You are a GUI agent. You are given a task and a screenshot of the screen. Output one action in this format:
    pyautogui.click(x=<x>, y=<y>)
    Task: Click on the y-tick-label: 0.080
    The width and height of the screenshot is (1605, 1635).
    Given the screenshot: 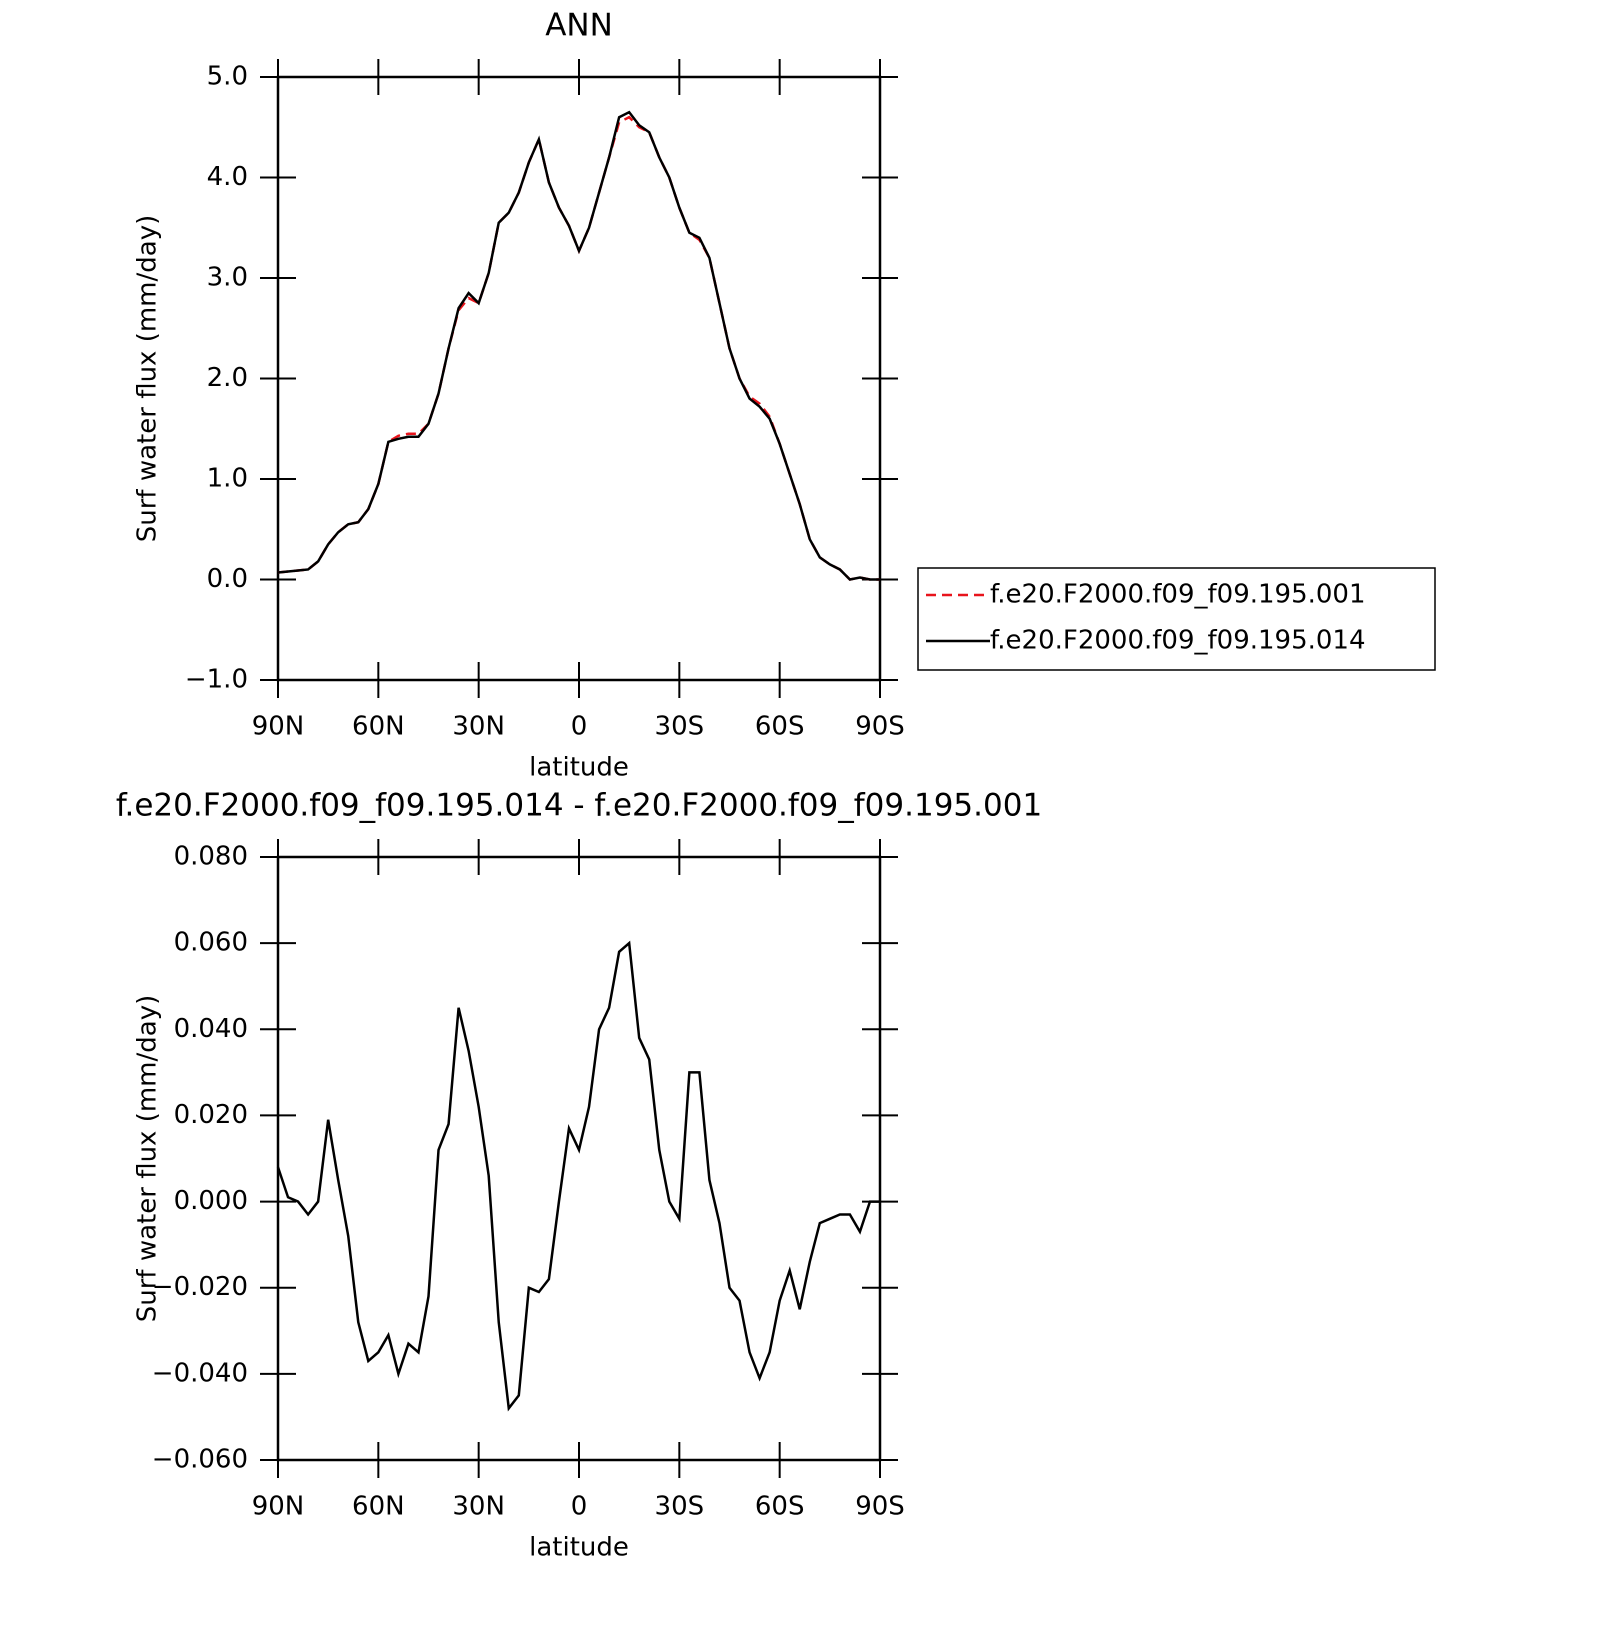 What is the action you would take?
    pyautogui.click(x=211, y=857)
    